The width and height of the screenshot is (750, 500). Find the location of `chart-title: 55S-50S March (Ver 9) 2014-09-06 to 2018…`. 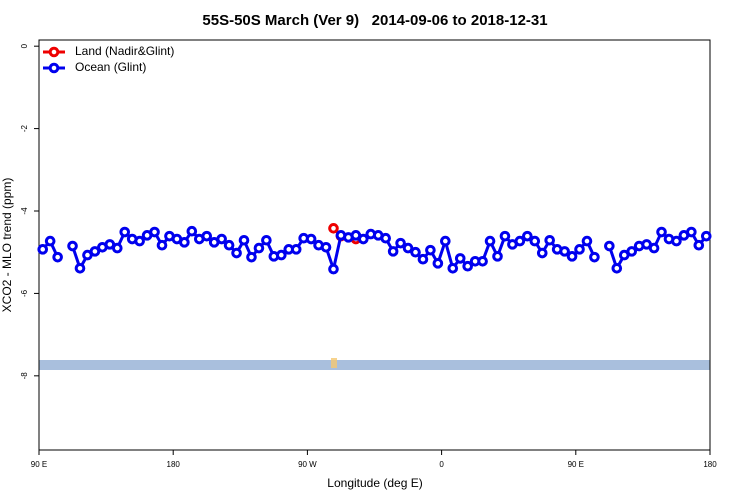

chart-title: 55S-50S March (Ver 9) 2014-09-06 to 2018… is located at coordinates (374, 20).